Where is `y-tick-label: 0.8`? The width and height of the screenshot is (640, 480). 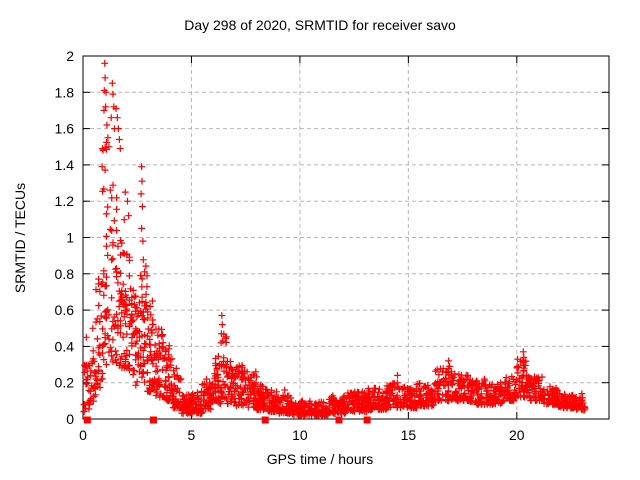
y-tick-label: 0.8 is located at coordinates (65, 274).